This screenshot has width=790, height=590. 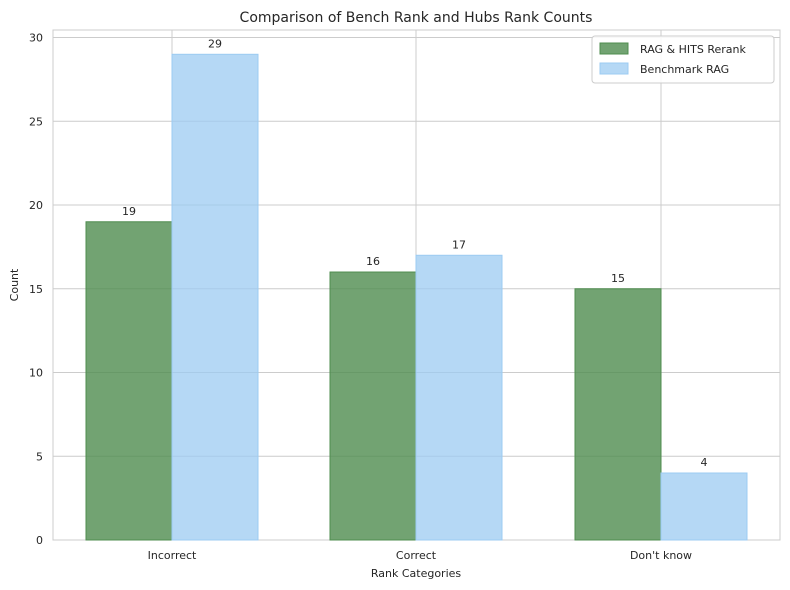 What do you see at coordinates (684, 69) in the screenshot?
I see `legend-label-benchmark-rag: Benchmark RAG` at bounding box center [684, 69].